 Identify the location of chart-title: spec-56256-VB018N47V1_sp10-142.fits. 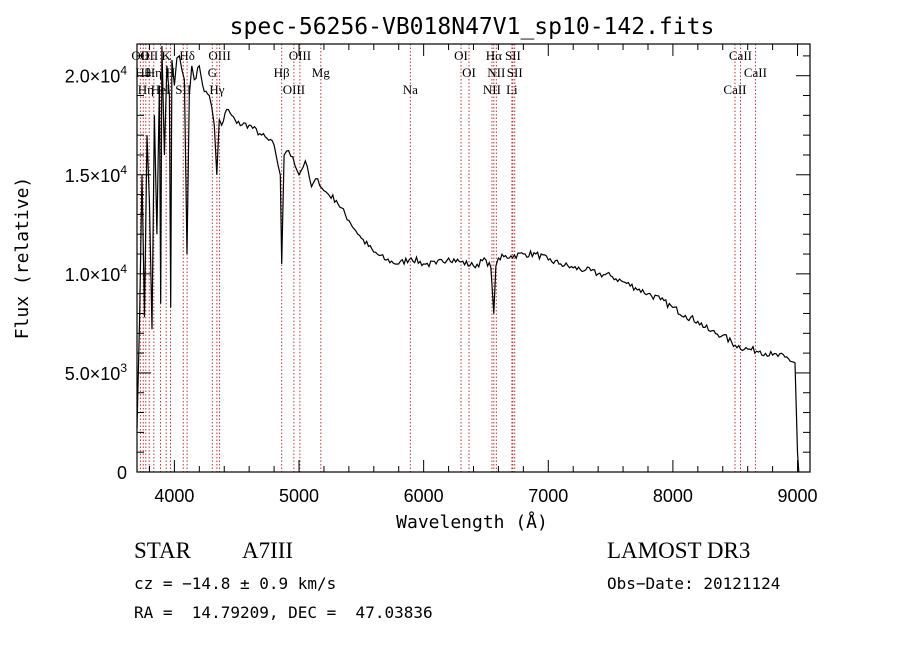
(472, 27).